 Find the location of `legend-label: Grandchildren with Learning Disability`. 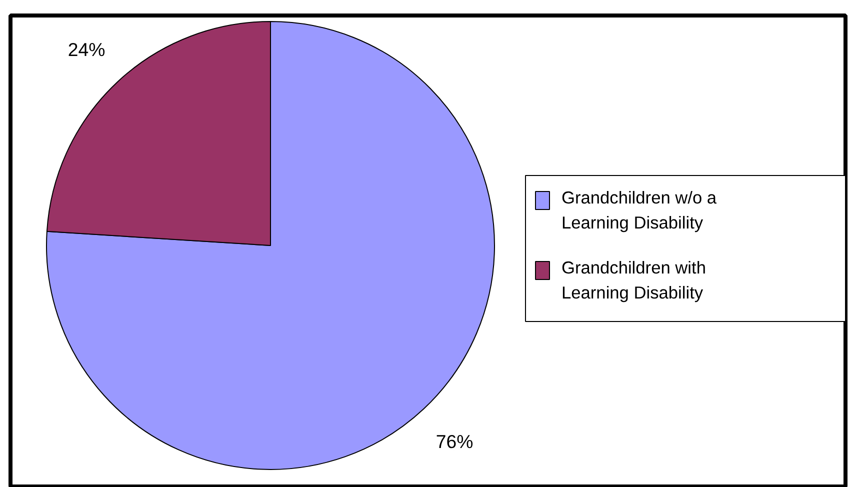

legend-label: Grandchildren with Learning Disability is located at coordinates (634, 280).